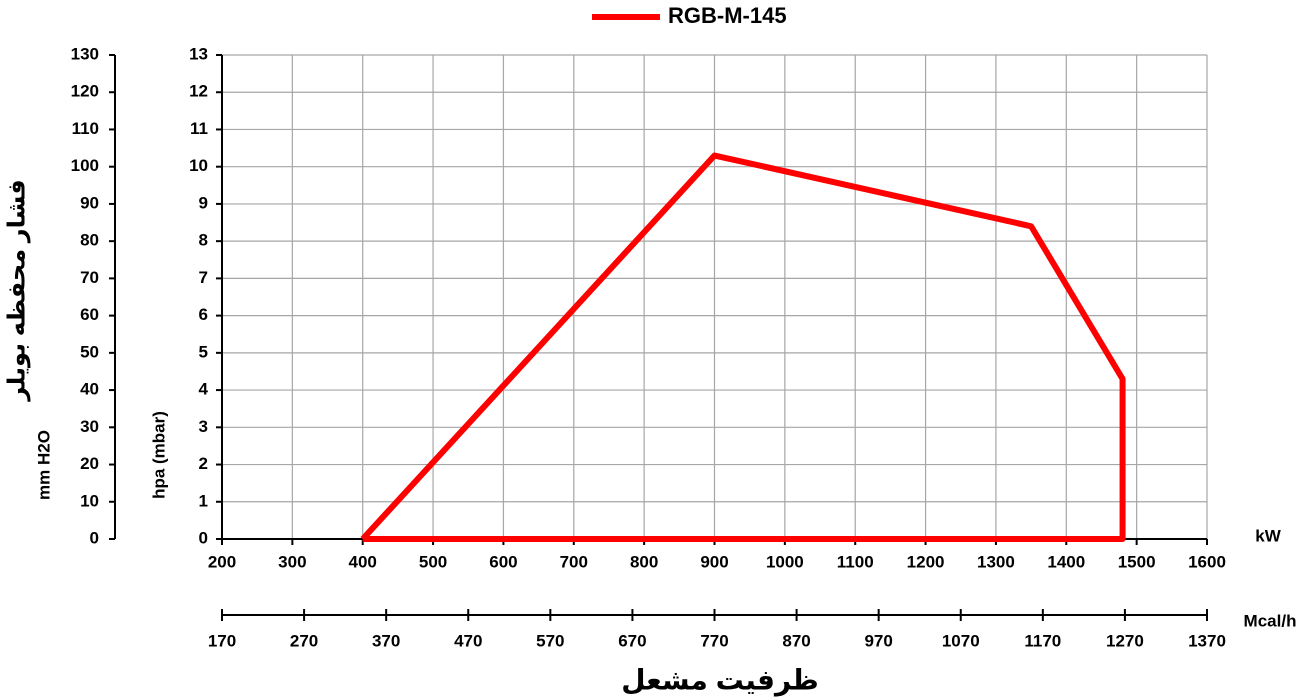 This screenshot has width=1312, height=699. Describe the element at coordinates (89, 463) in the screenshot. I see `y2-tick-label: 20` at that location.